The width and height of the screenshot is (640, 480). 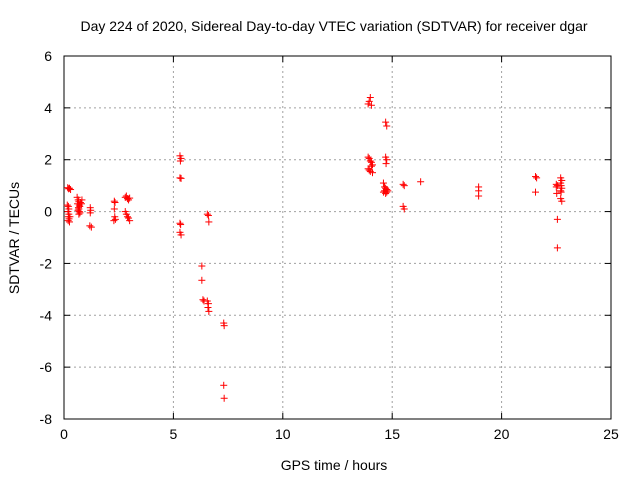 I want to click on y-tick-label: 0, so click(x=48, y=212).